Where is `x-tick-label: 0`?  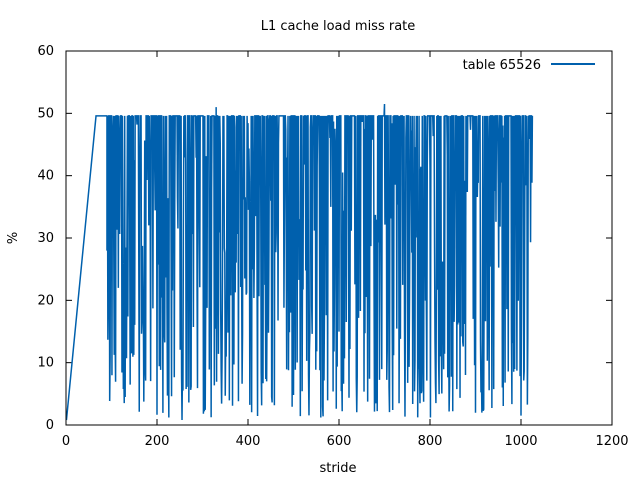 x-tick-label: 0 is located at coordinates (66, 441).